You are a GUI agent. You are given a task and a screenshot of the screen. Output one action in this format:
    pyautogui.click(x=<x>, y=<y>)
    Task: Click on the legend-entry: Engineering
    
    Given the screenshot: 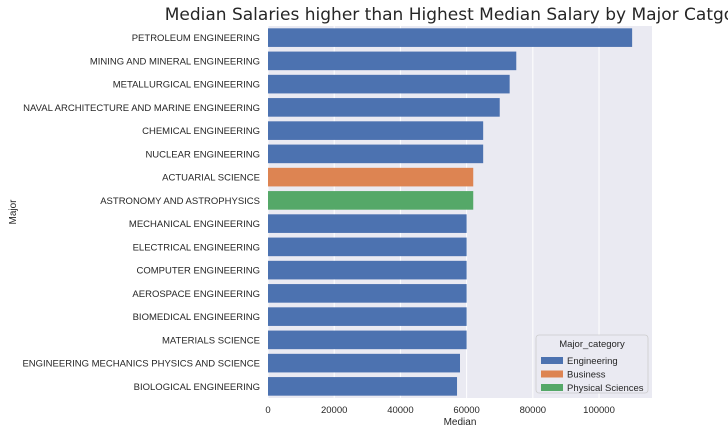 What is the action you would take?
    pyautogui.click(x=592, y=361)
    